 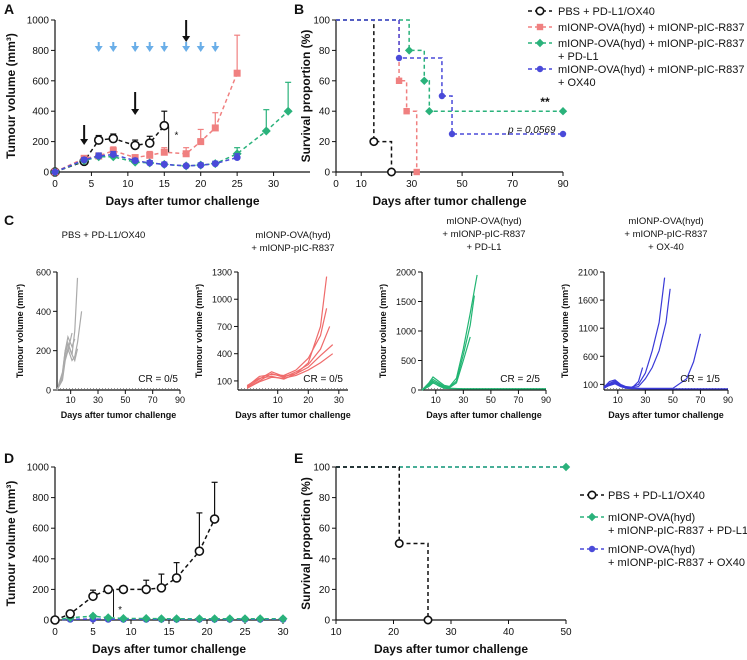 I want to click on subplot-title: + PD-L1, so click(x=483, y=247).